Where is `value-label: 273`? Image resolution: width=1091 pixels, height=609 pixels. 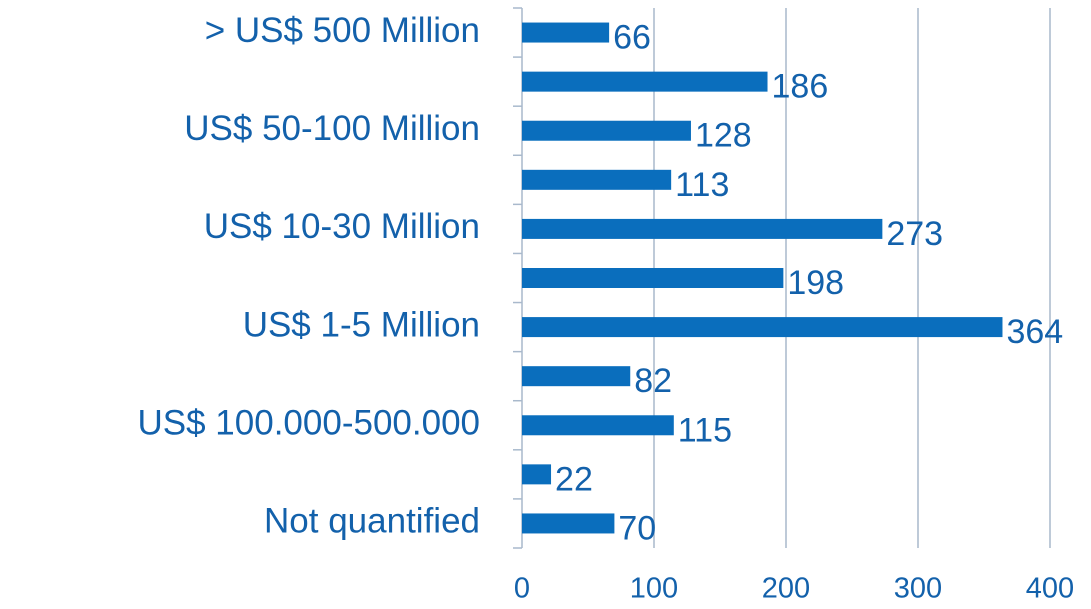 value-label: 273 is located at coordinates (914, 234).